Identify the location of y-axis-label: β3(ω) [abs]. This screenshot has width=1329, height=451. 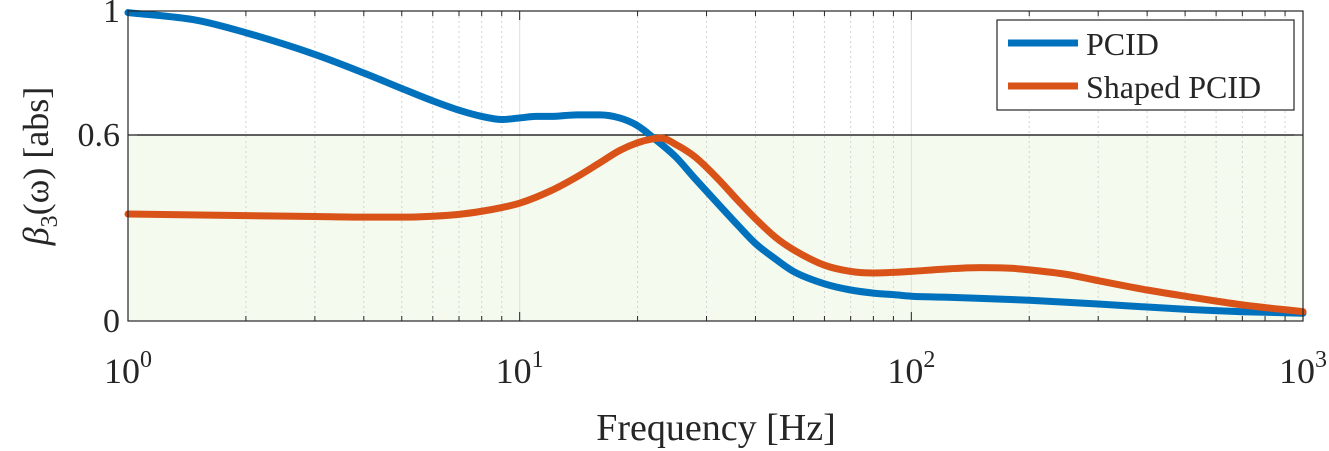
(39, 167).